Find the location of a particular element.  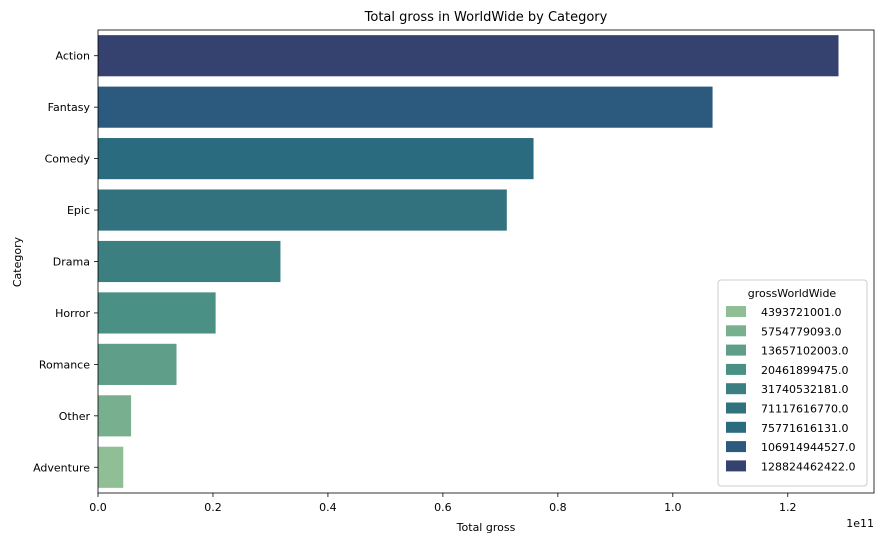

bar-other is located at coordinates (115, 416).